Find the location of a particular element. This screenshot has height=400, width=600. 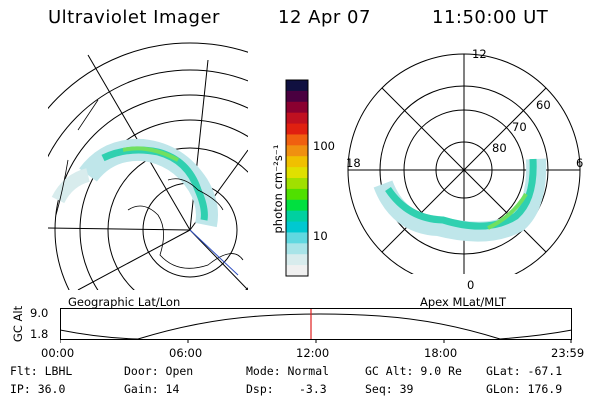

colorbar-tick-100: 100 is located at coordinates (324, 146).